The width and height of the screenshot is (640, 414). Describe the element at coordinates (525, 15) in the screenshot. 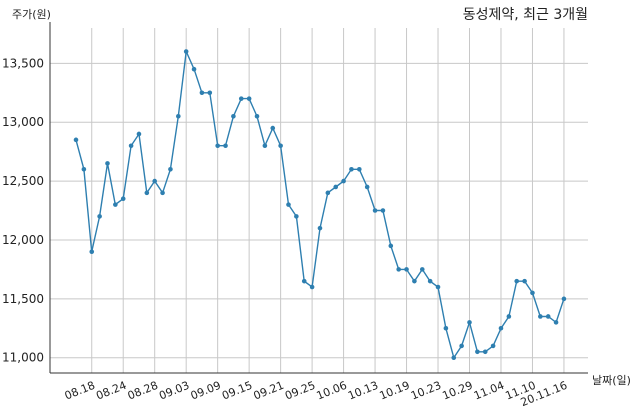

I see `chart-title: 동성제약, 최근 3개월` at that location.